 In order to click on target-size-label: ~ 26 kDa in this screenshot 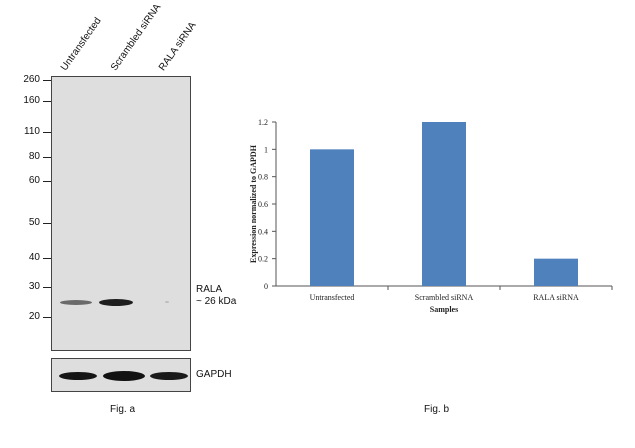, I will do `click(216, 301)`.